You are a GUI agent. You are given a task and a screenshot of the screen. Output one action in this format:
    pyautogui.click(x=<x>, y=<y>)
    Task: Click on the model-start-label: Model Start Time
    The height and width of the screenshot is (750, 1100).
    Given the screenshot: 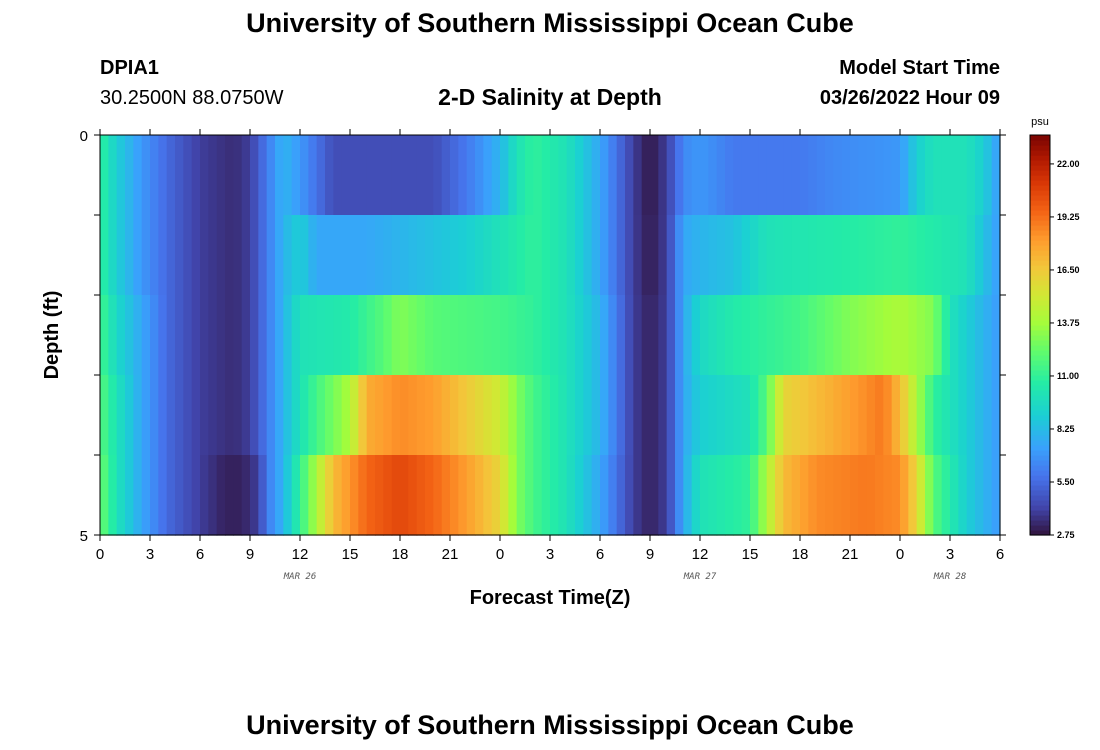 What is the action you would take?
    pyautogui.click(x=919, y=68)
    